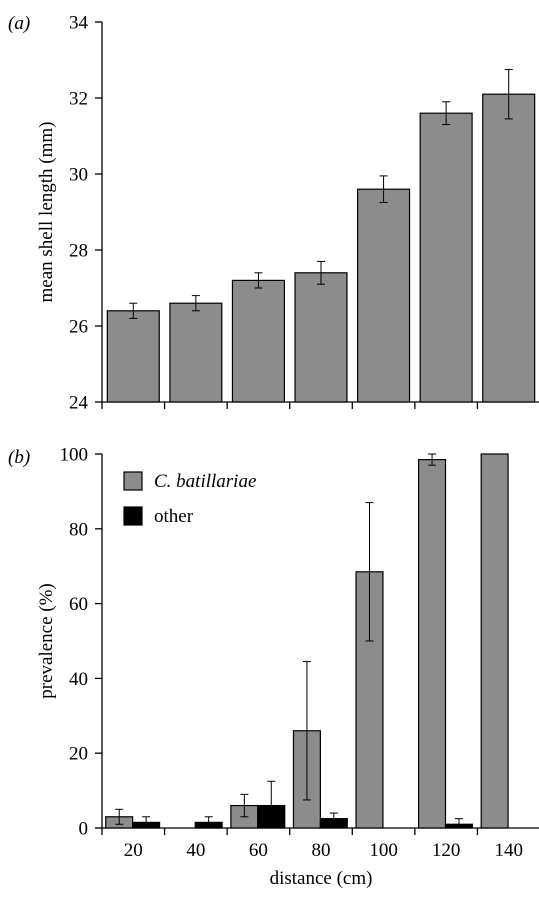 The height and width of the screenshot is (899, 539). Describe the element at coordinates (78, 251) in the screenshot. I see `y-tick-label: 28` at that location.